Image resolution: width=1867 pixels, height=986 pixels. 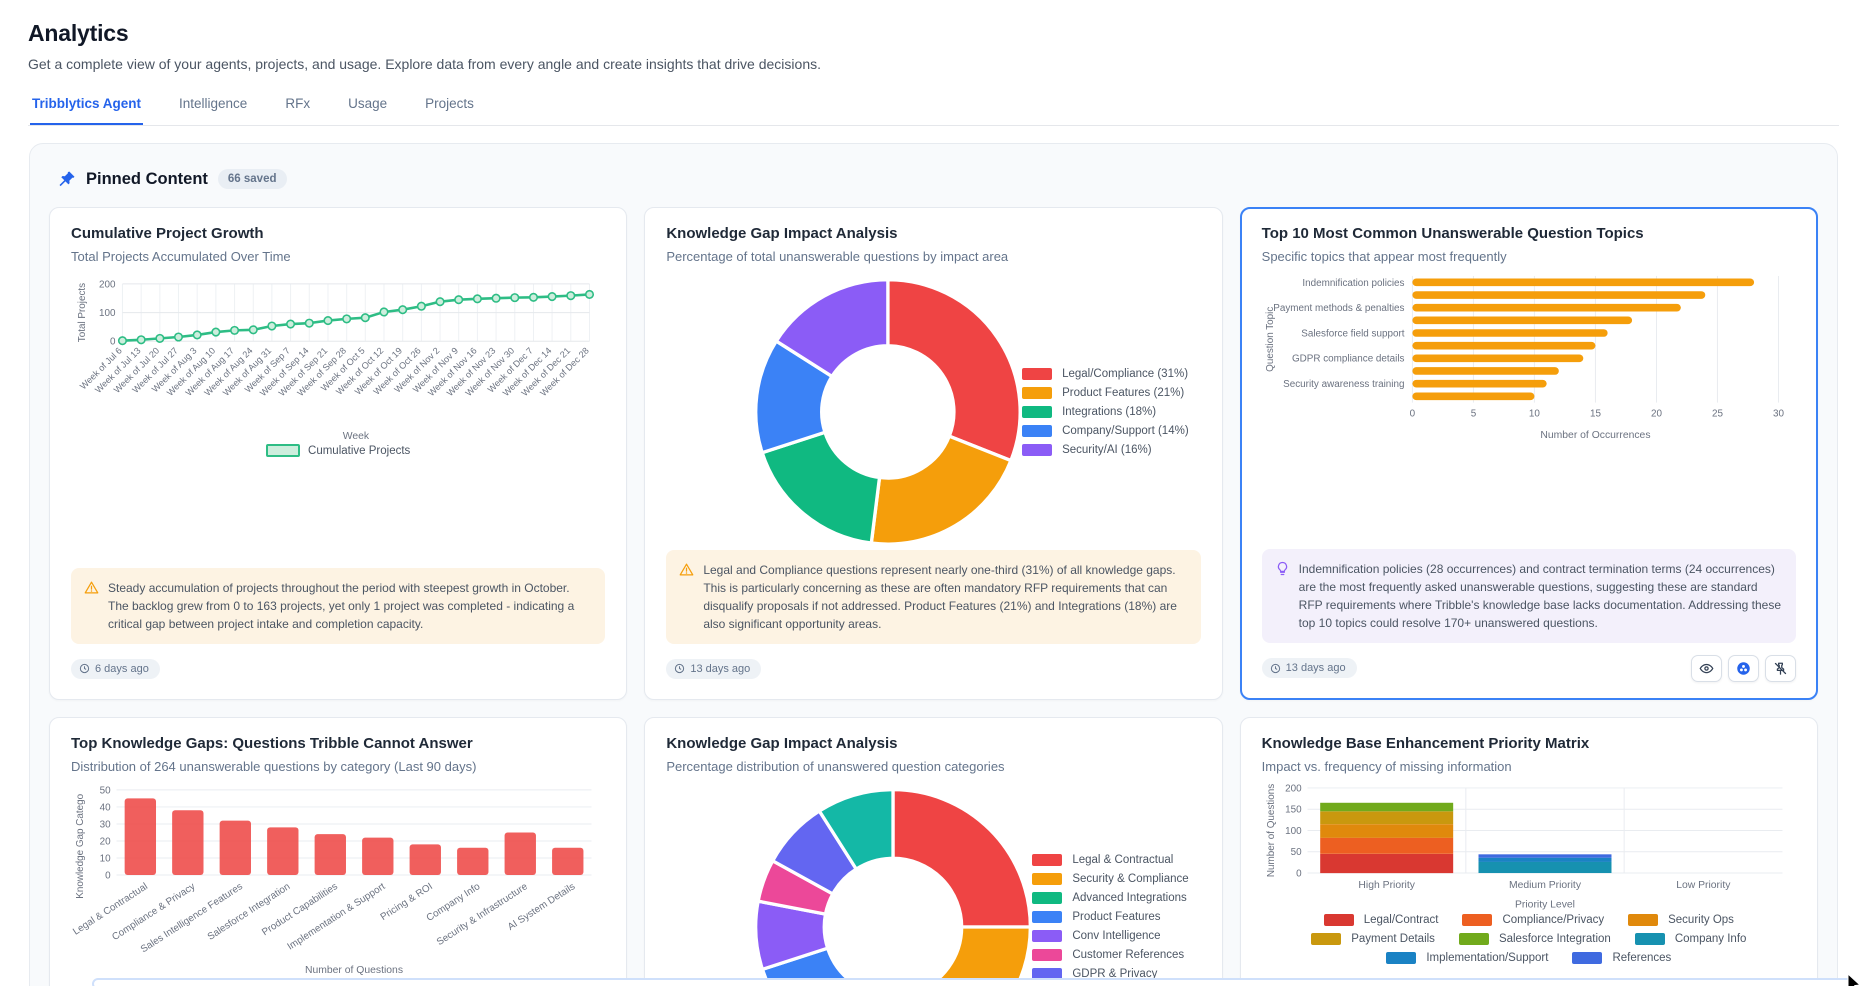 I want to click on legend-item: Security & Compliance, so click(x=1110, y=879).